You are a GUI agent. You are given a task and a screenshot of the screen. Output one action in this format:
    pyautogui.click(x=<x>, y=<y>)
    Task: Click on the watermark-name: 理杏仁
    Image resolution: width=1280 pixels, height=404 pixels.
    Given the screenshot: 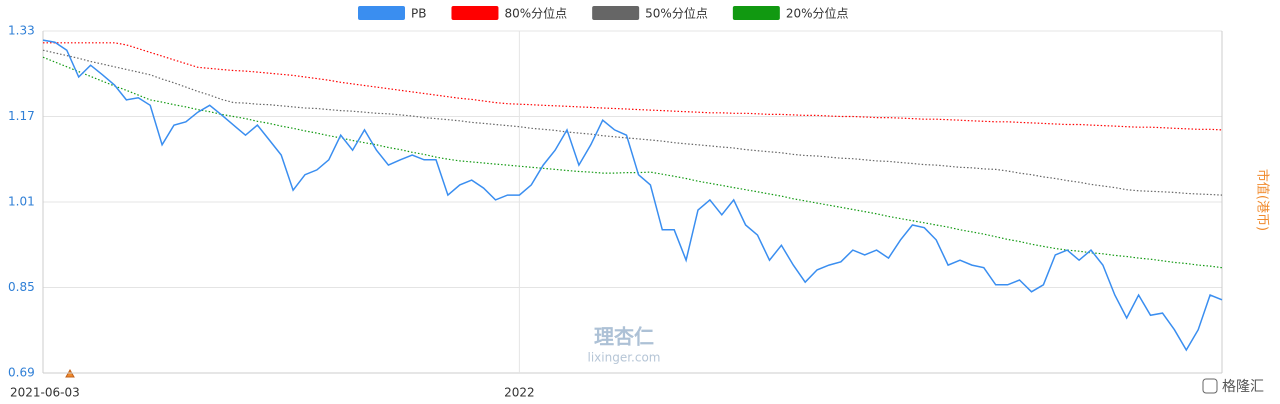 What is the action you would take?
    pyautogui.click(x=624, y=337)
    